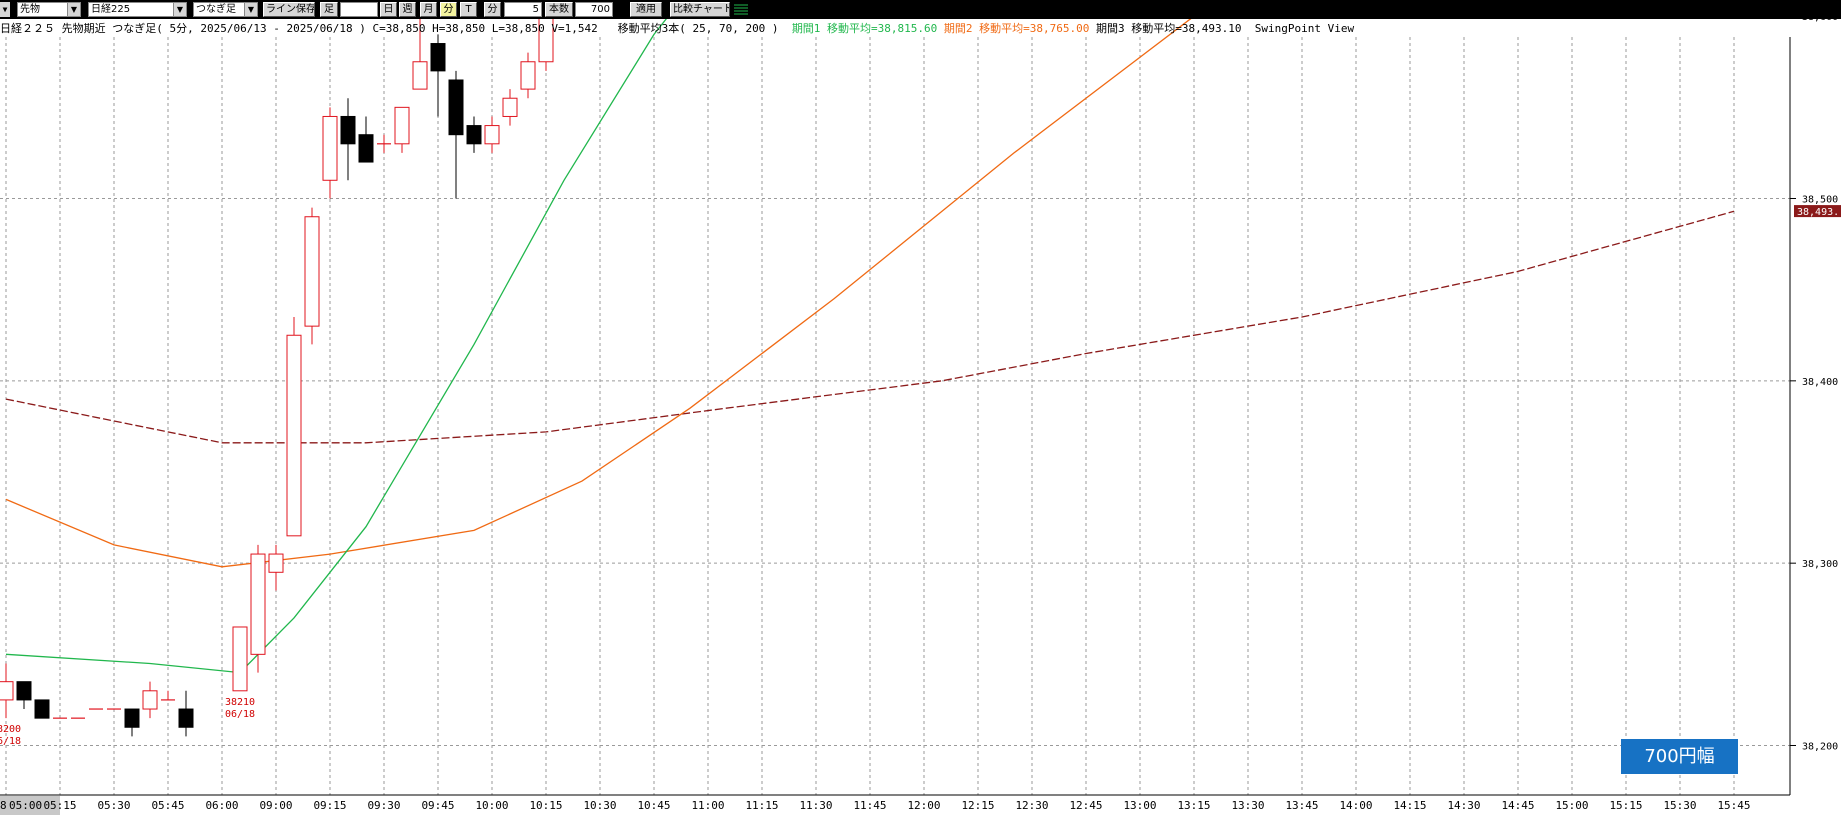  I want to click on time-tick-label: 12:00, so click(923, 805).